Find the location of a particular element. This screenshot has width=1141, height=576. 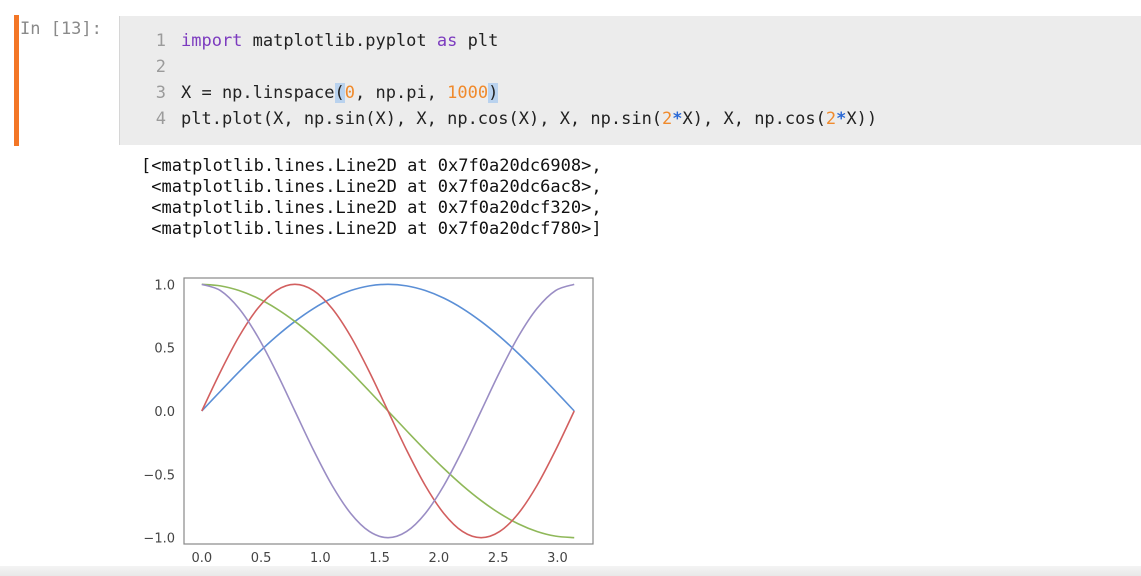

y-tick-label: 1.0 is located at coordinates (164, 285).